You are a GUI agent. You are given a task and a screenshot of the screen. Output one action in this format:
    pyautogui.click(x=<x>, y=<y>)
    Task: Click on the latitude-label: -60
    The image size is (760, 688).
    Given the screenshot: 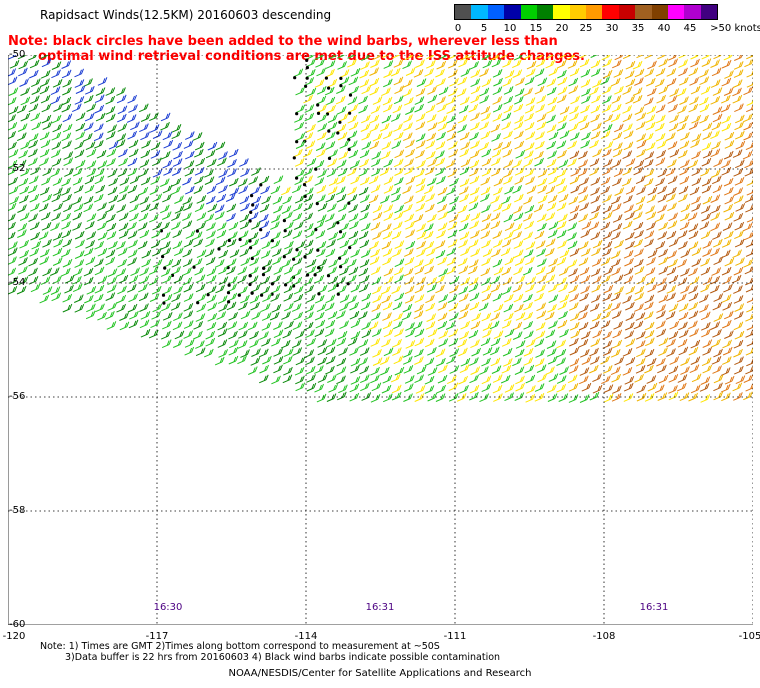 What is the action you would take?
    pyautogui.click(x=17, y=624)
    